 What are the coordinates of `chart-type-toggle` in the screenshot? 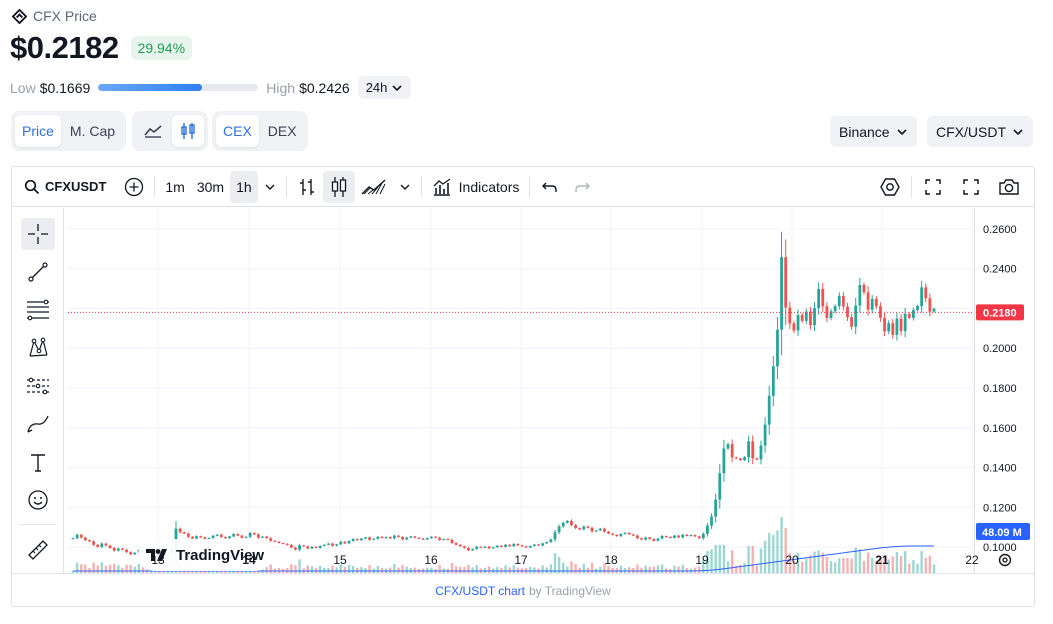 It's located at (170, 131).